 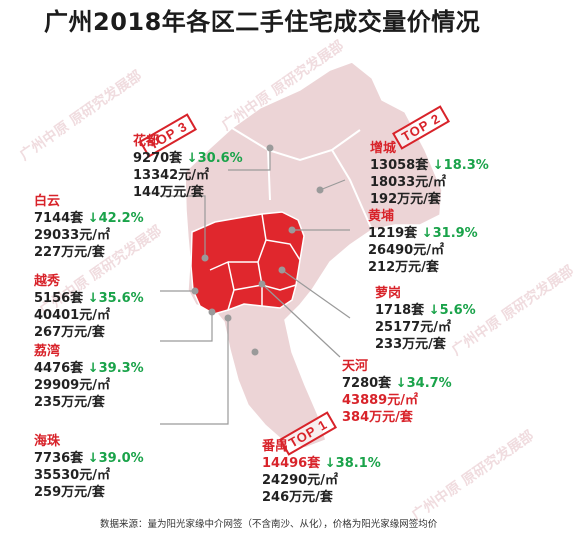 I want to click on district-name: 萝岗, so click(x=388, y=293).